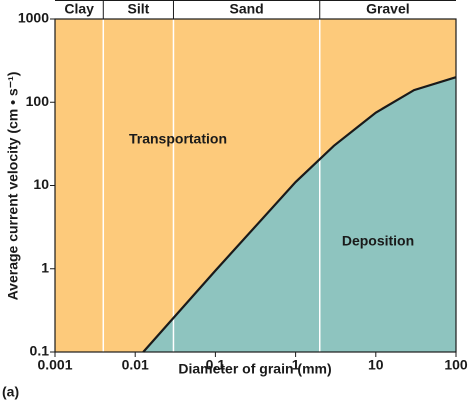 This screenshot has height=403, width=469. I want to click on size-class-label: Clay, so click(79, 9).